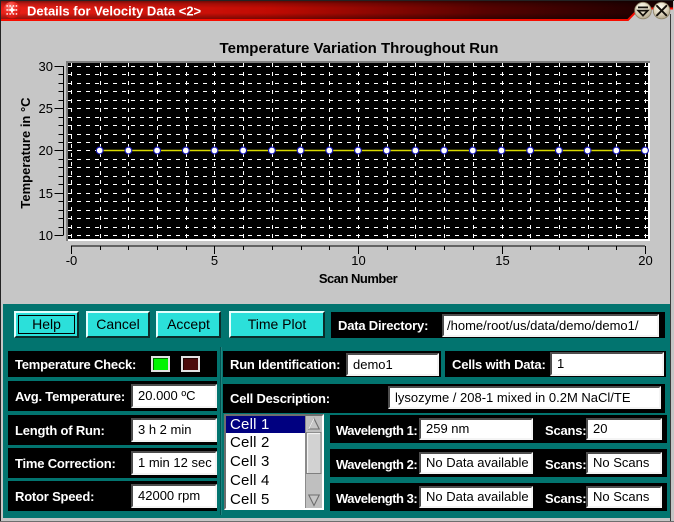 The height and width of the screenshot is (522, 674). I want to click on svg-text: Scan Number, so click(358, 278).